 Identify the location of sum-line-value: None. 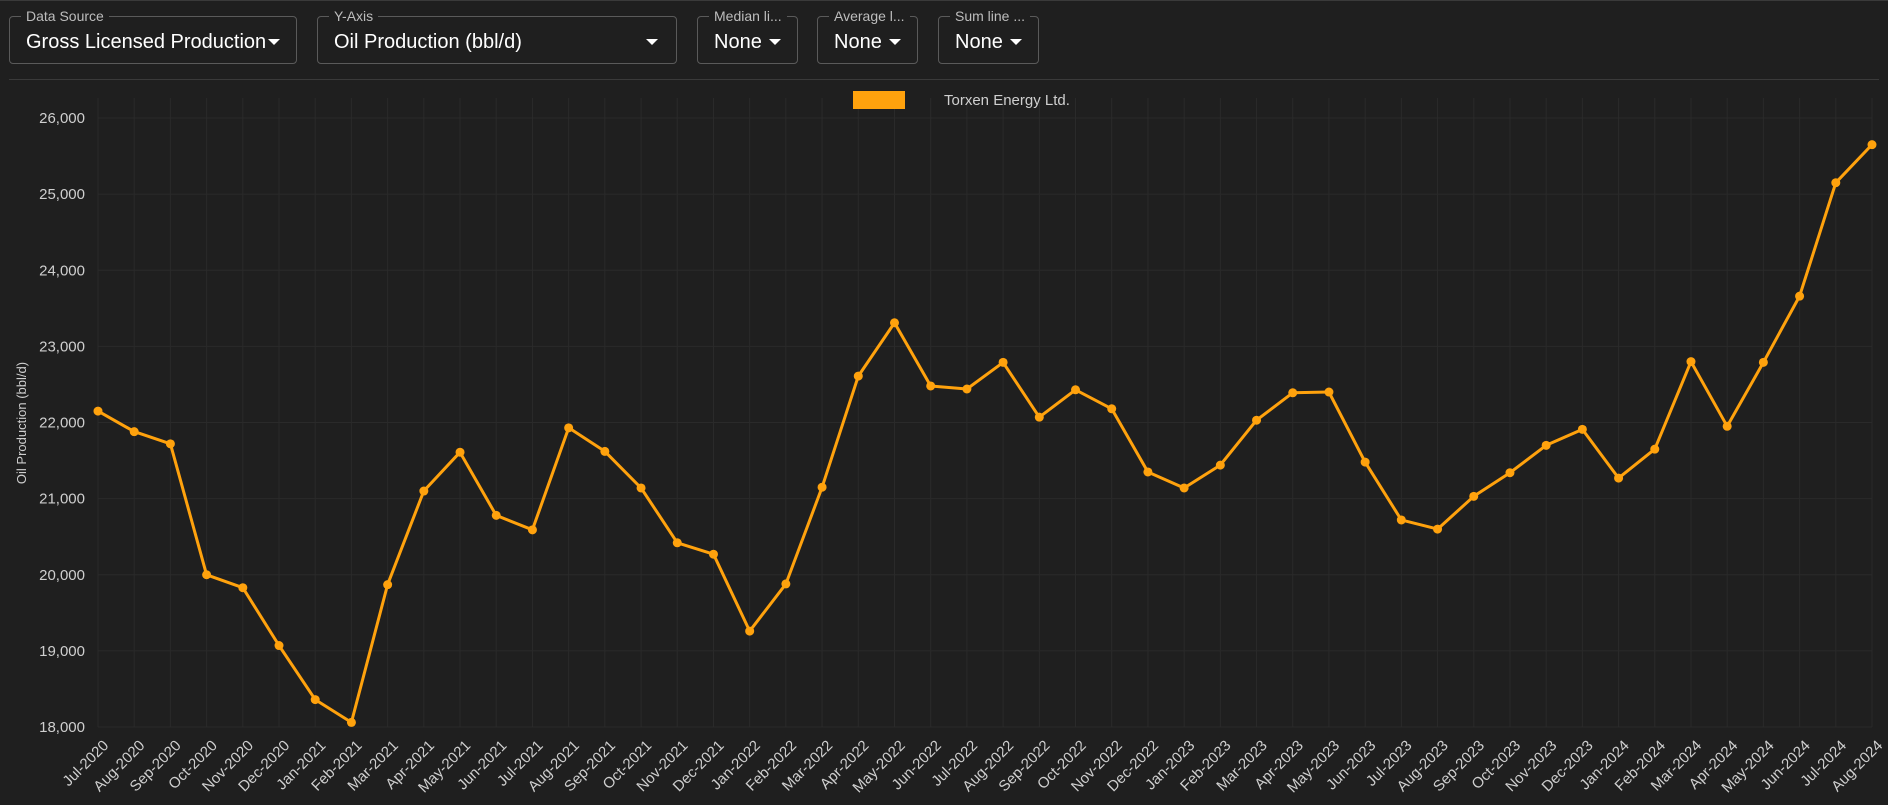
(979, 42).